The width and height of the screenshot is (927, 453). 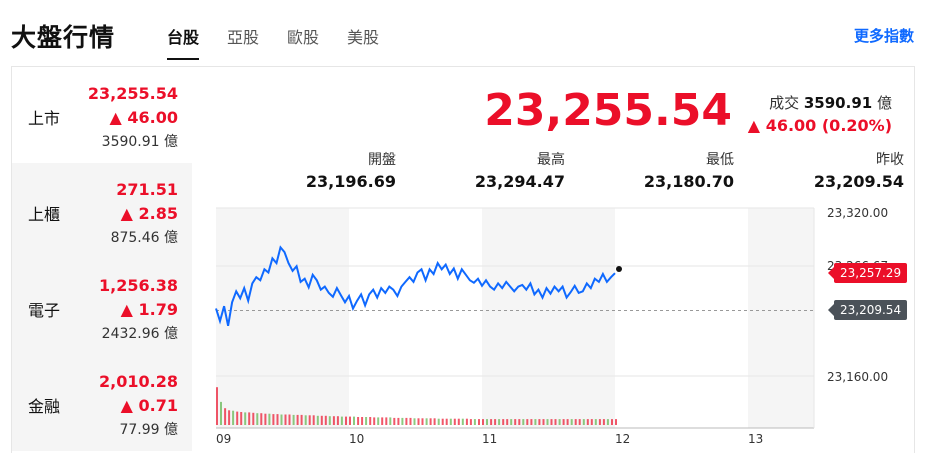 What do you see at coordinates (489, 439) in the screenshot?
I see `x-tick-label: 11` at bounding box center [489, 439].